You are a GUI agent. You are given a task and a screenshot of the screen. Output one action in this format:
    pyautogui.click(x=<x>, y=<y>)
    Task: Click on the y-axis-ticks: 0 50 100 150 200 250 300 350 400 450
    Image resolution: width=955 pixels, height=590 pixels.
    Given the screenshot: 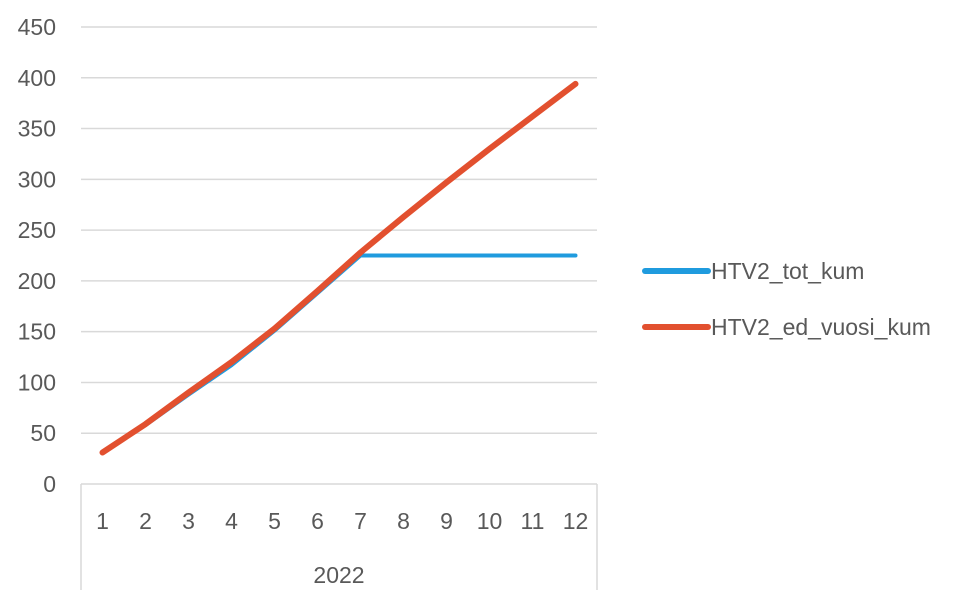 What is the action you would take?
    pyautogui.click(x=37, y=255)
    